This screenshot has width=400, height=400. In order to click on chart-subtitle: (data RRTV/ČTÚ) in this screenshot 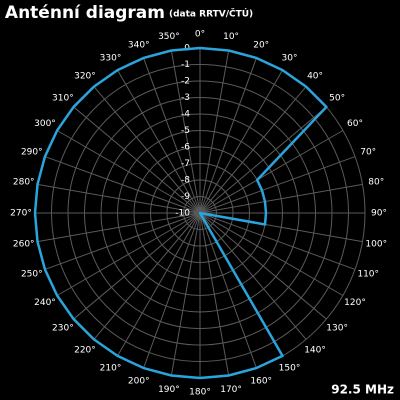, I will do `click(211, 14)`.